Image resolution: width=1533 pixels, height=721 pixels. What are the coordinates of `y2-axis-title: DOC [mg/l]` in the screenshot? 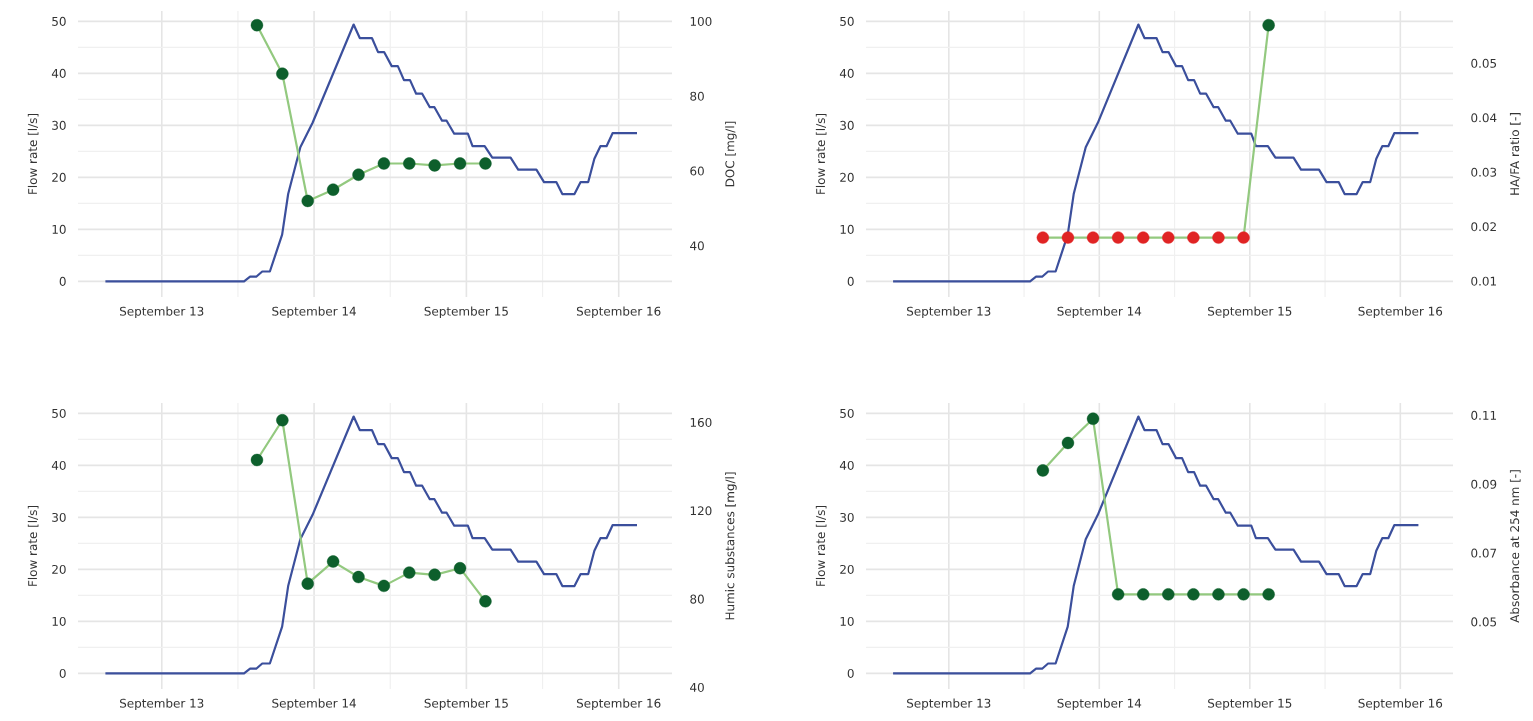 It's located at (731, 154).